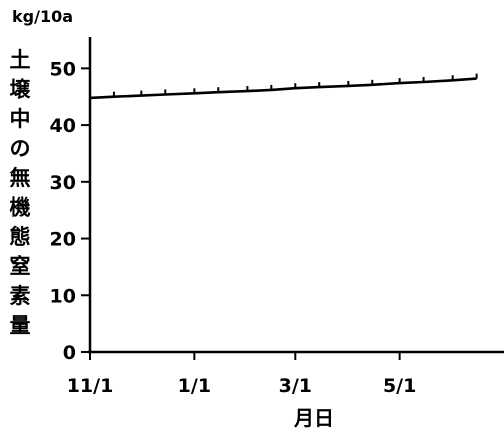 Image resolution: width=504 pixels, height=435 pixels. What do you see at coordinates (63, 126) in the screenshot?
I see `y-tick-label: 40` at bounding box center [63, 126].